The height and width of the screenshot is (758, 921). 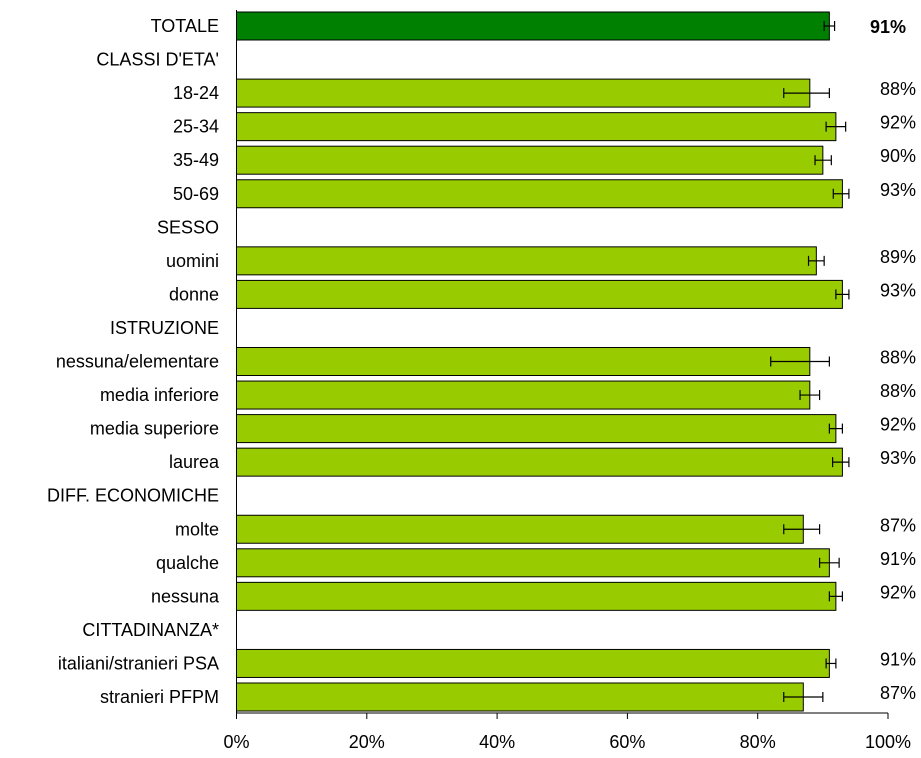 What do you see at coordinates (898, 190) in the screenshot?
I see `value-label-50-69: 93%` at bounding box center [898, 190].